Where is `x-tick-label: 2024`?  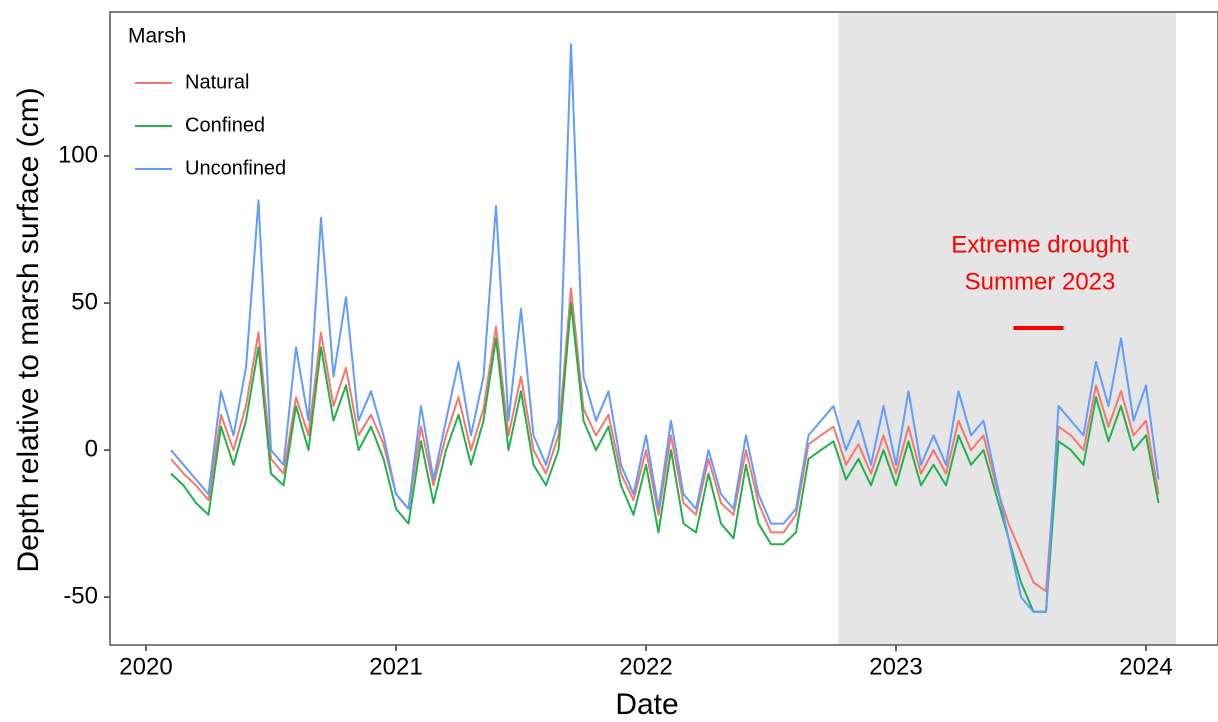
x-tick-label: 2024 is located at coordinates (1145, 666).